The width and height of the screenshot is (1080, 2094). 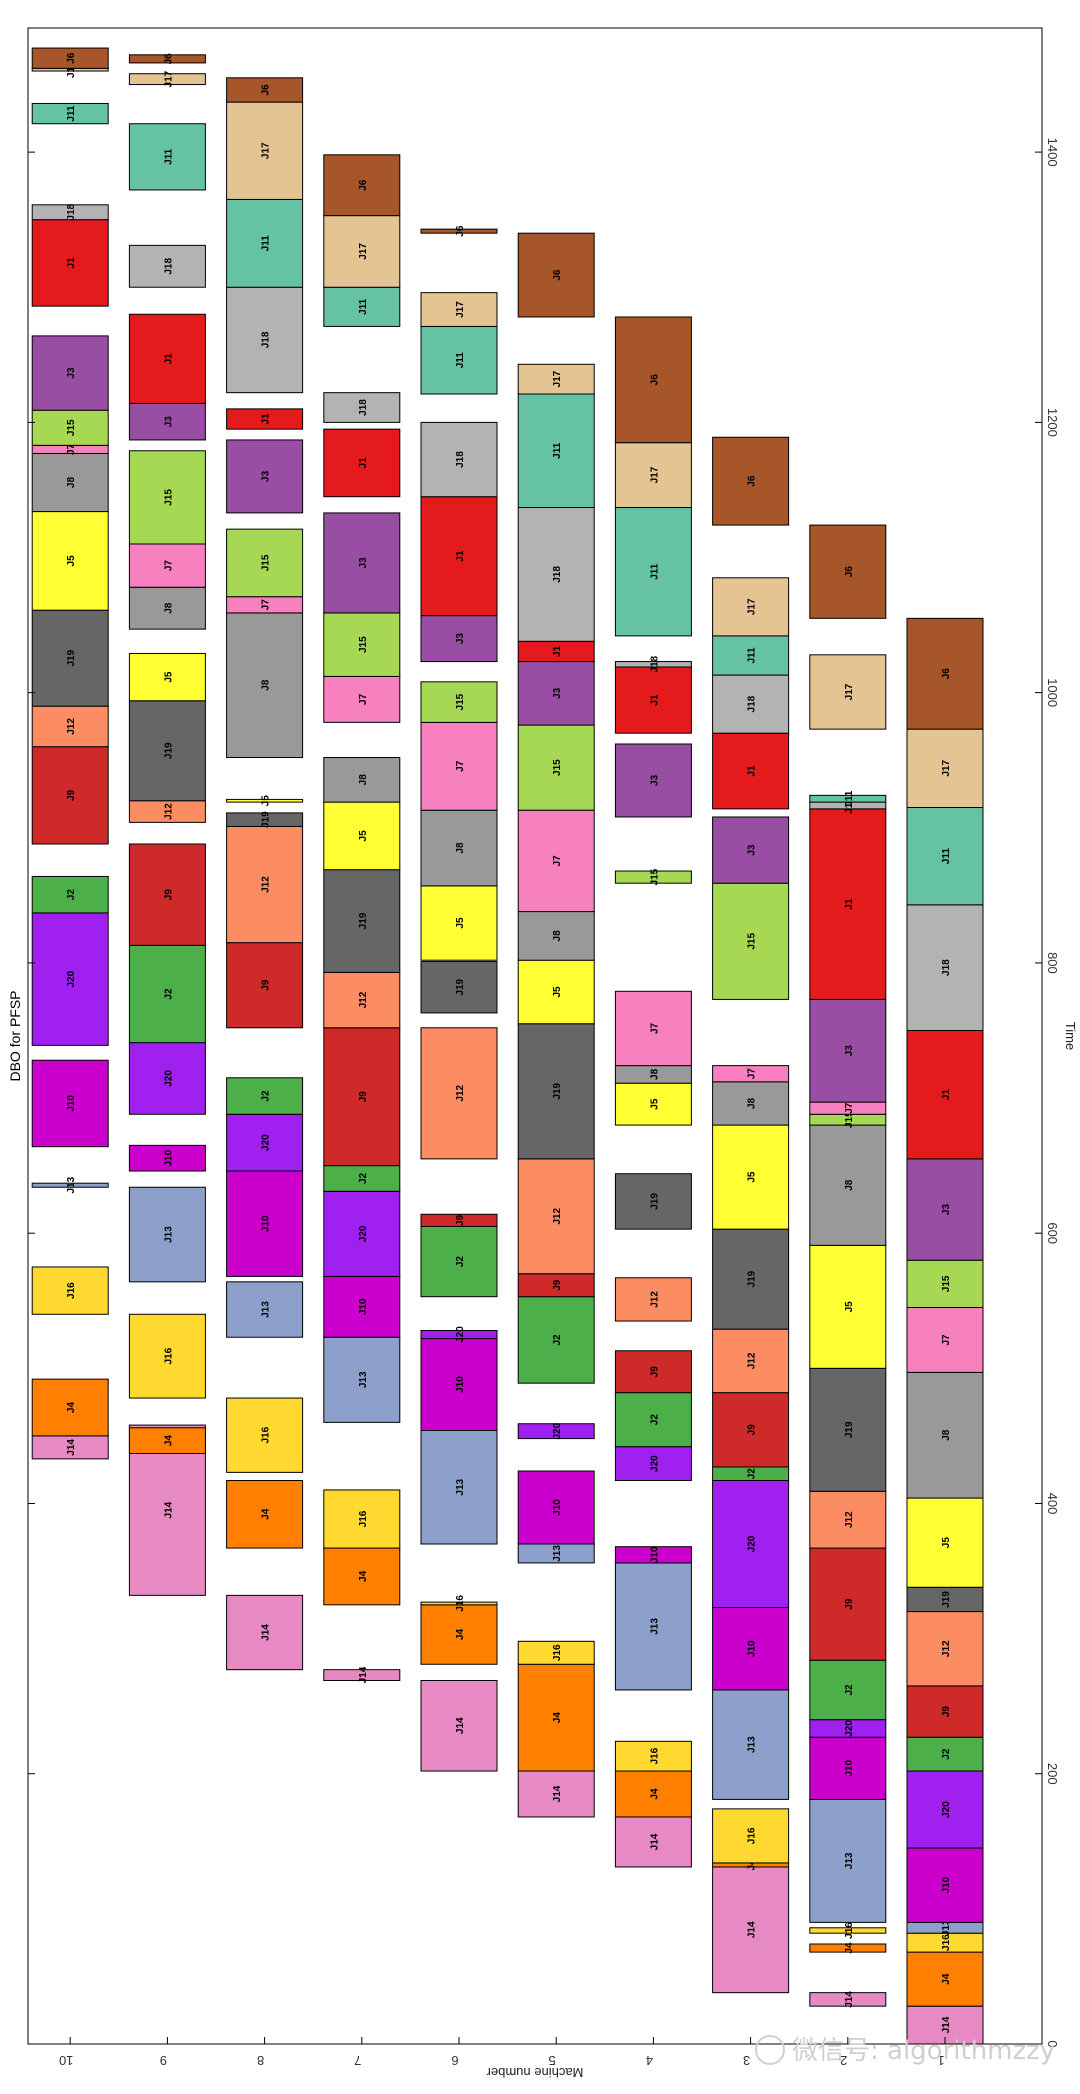 What do you see at coordinates (265, 685) in the screenshot?
I see `task-j8-m8: J8` at bounding box center [265, 685].